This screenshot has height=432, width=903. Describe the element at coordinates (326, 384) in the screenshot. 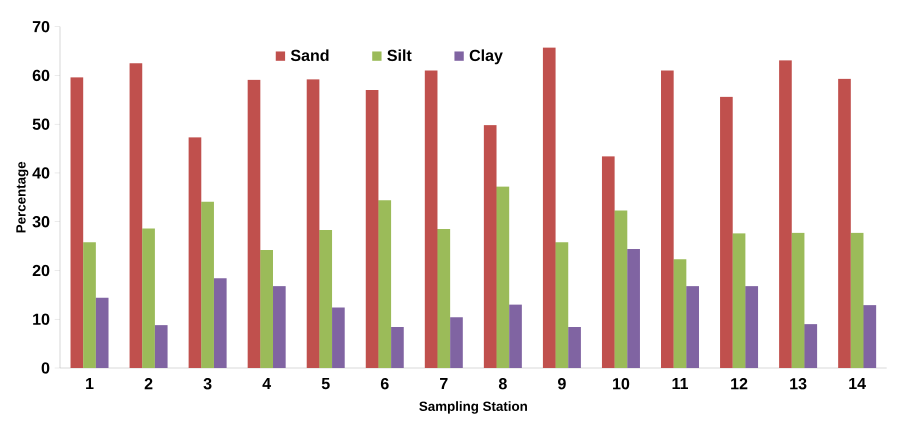

I see `x-tick-label: 5` at that location.